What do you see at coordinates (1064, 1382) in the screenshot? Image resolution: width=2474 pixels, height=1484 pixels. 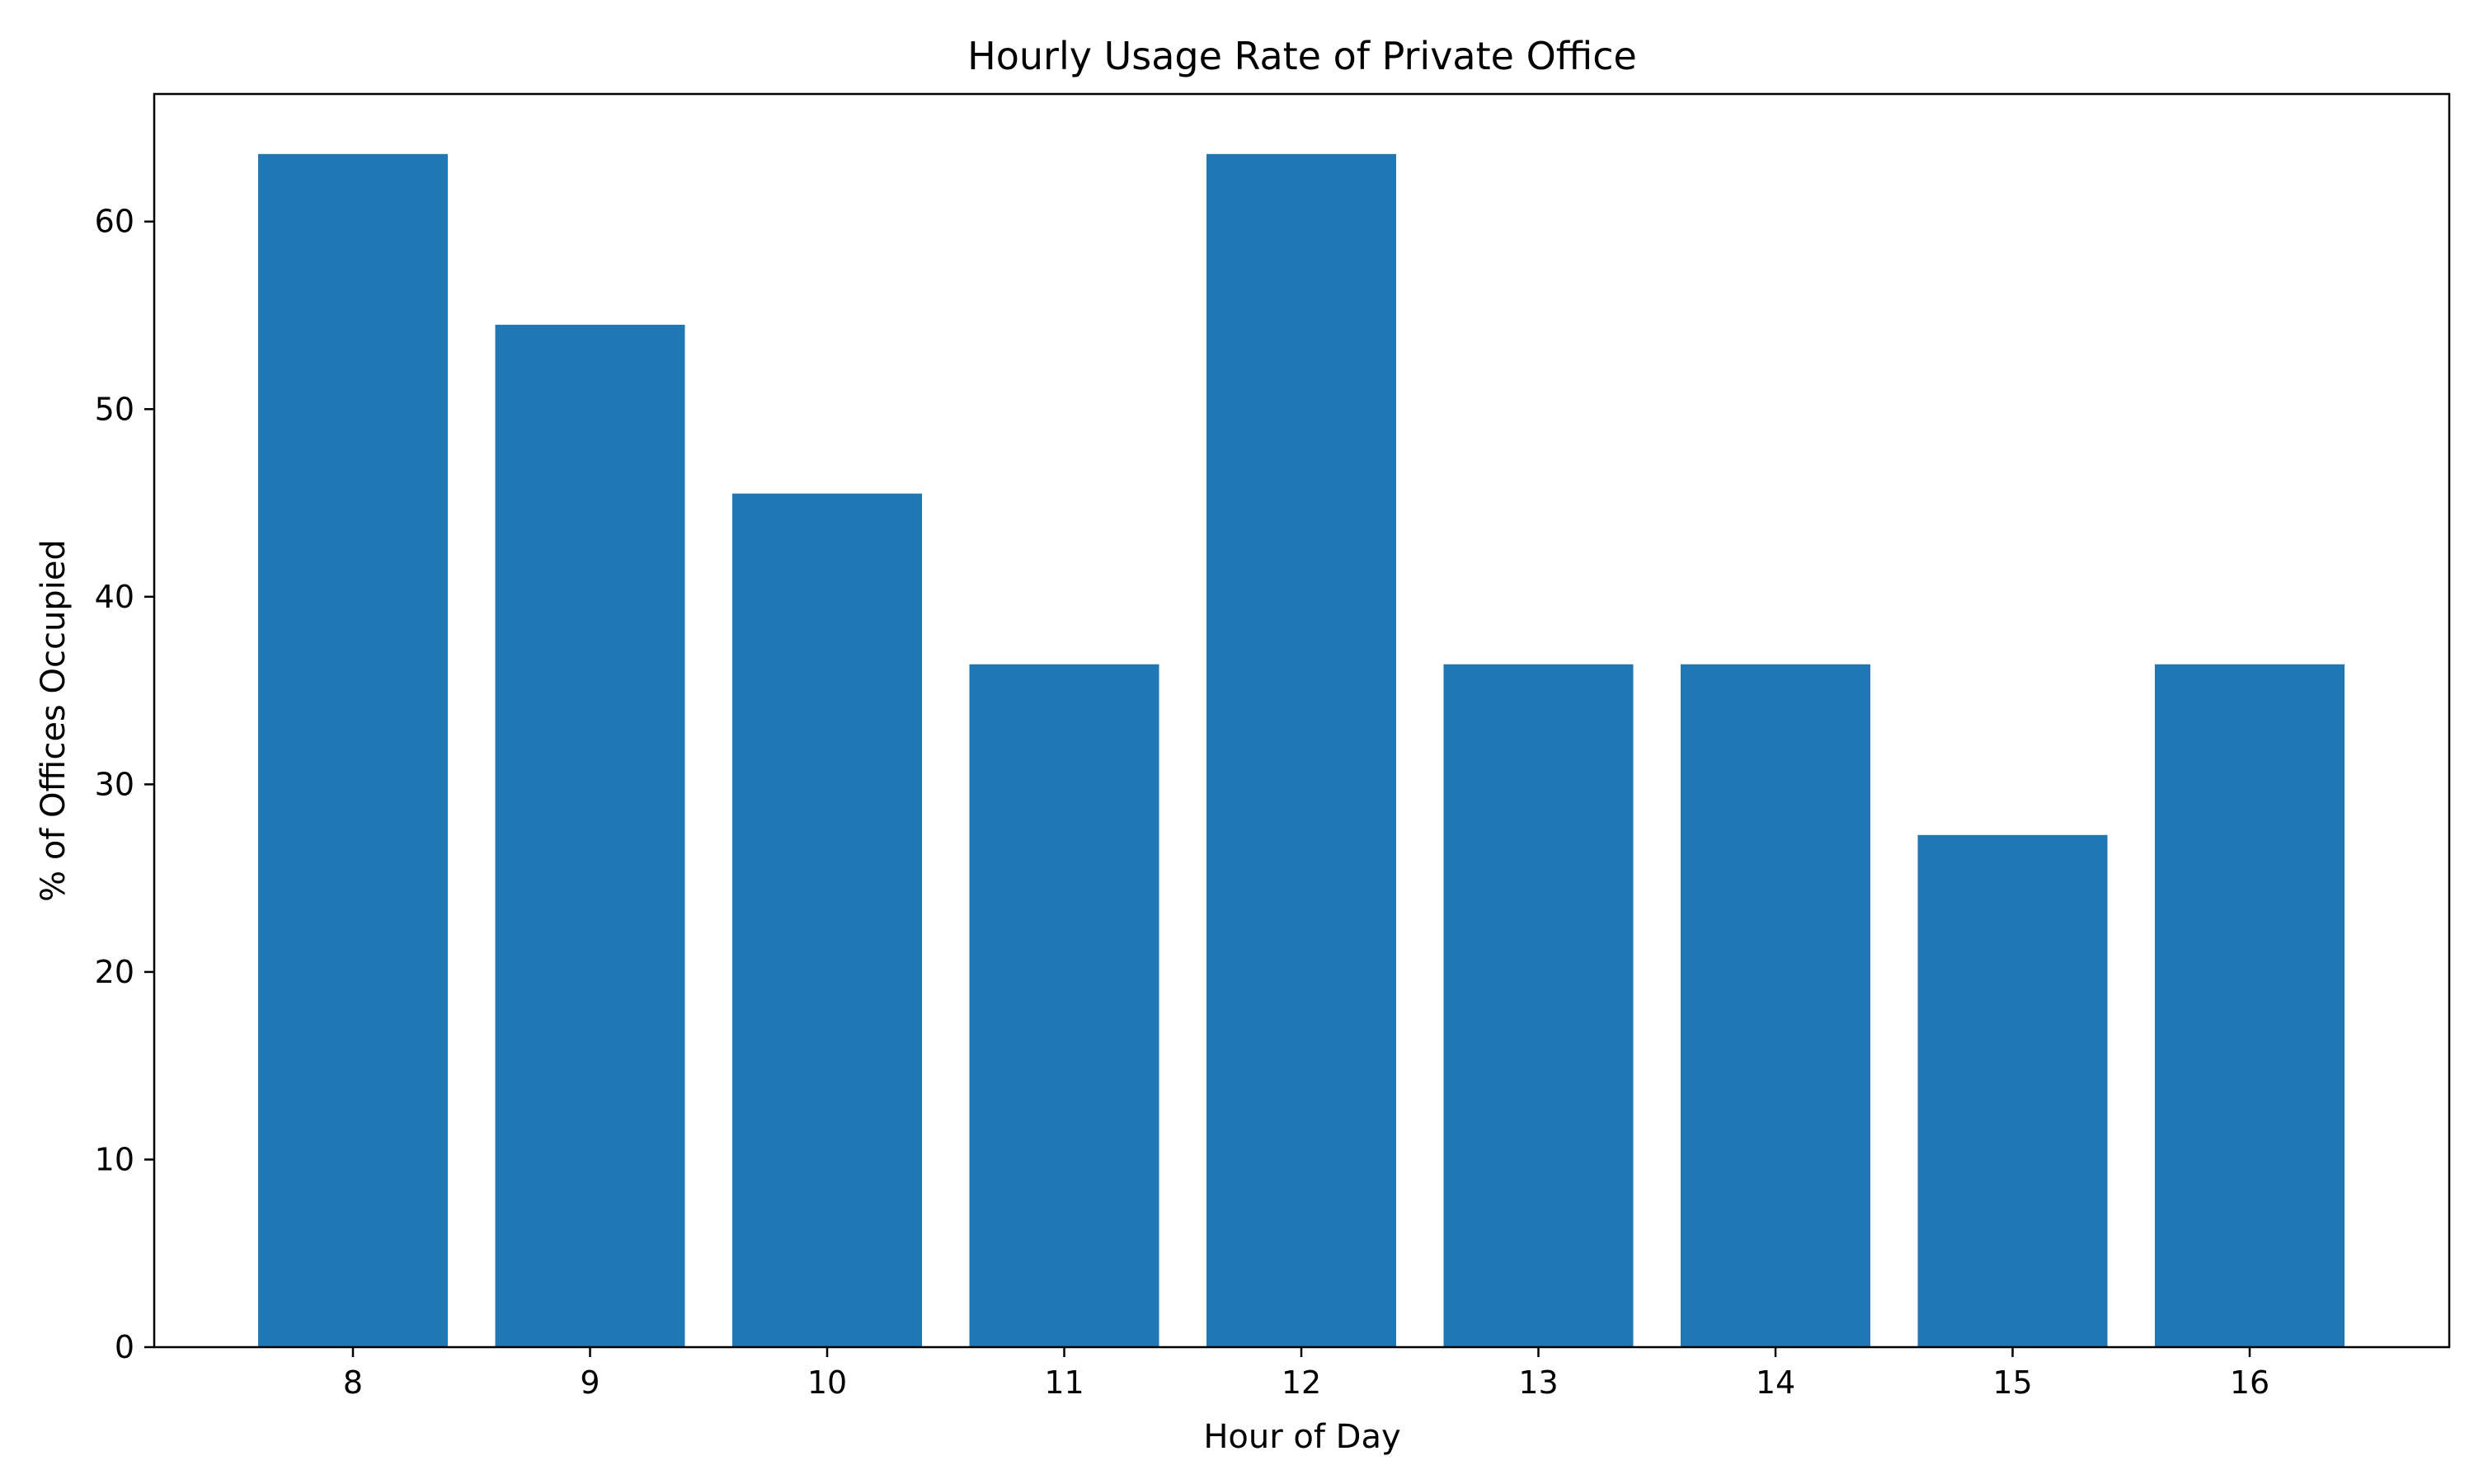 I see `x-tick-label: 11` at bounding box center [1064, 1382].